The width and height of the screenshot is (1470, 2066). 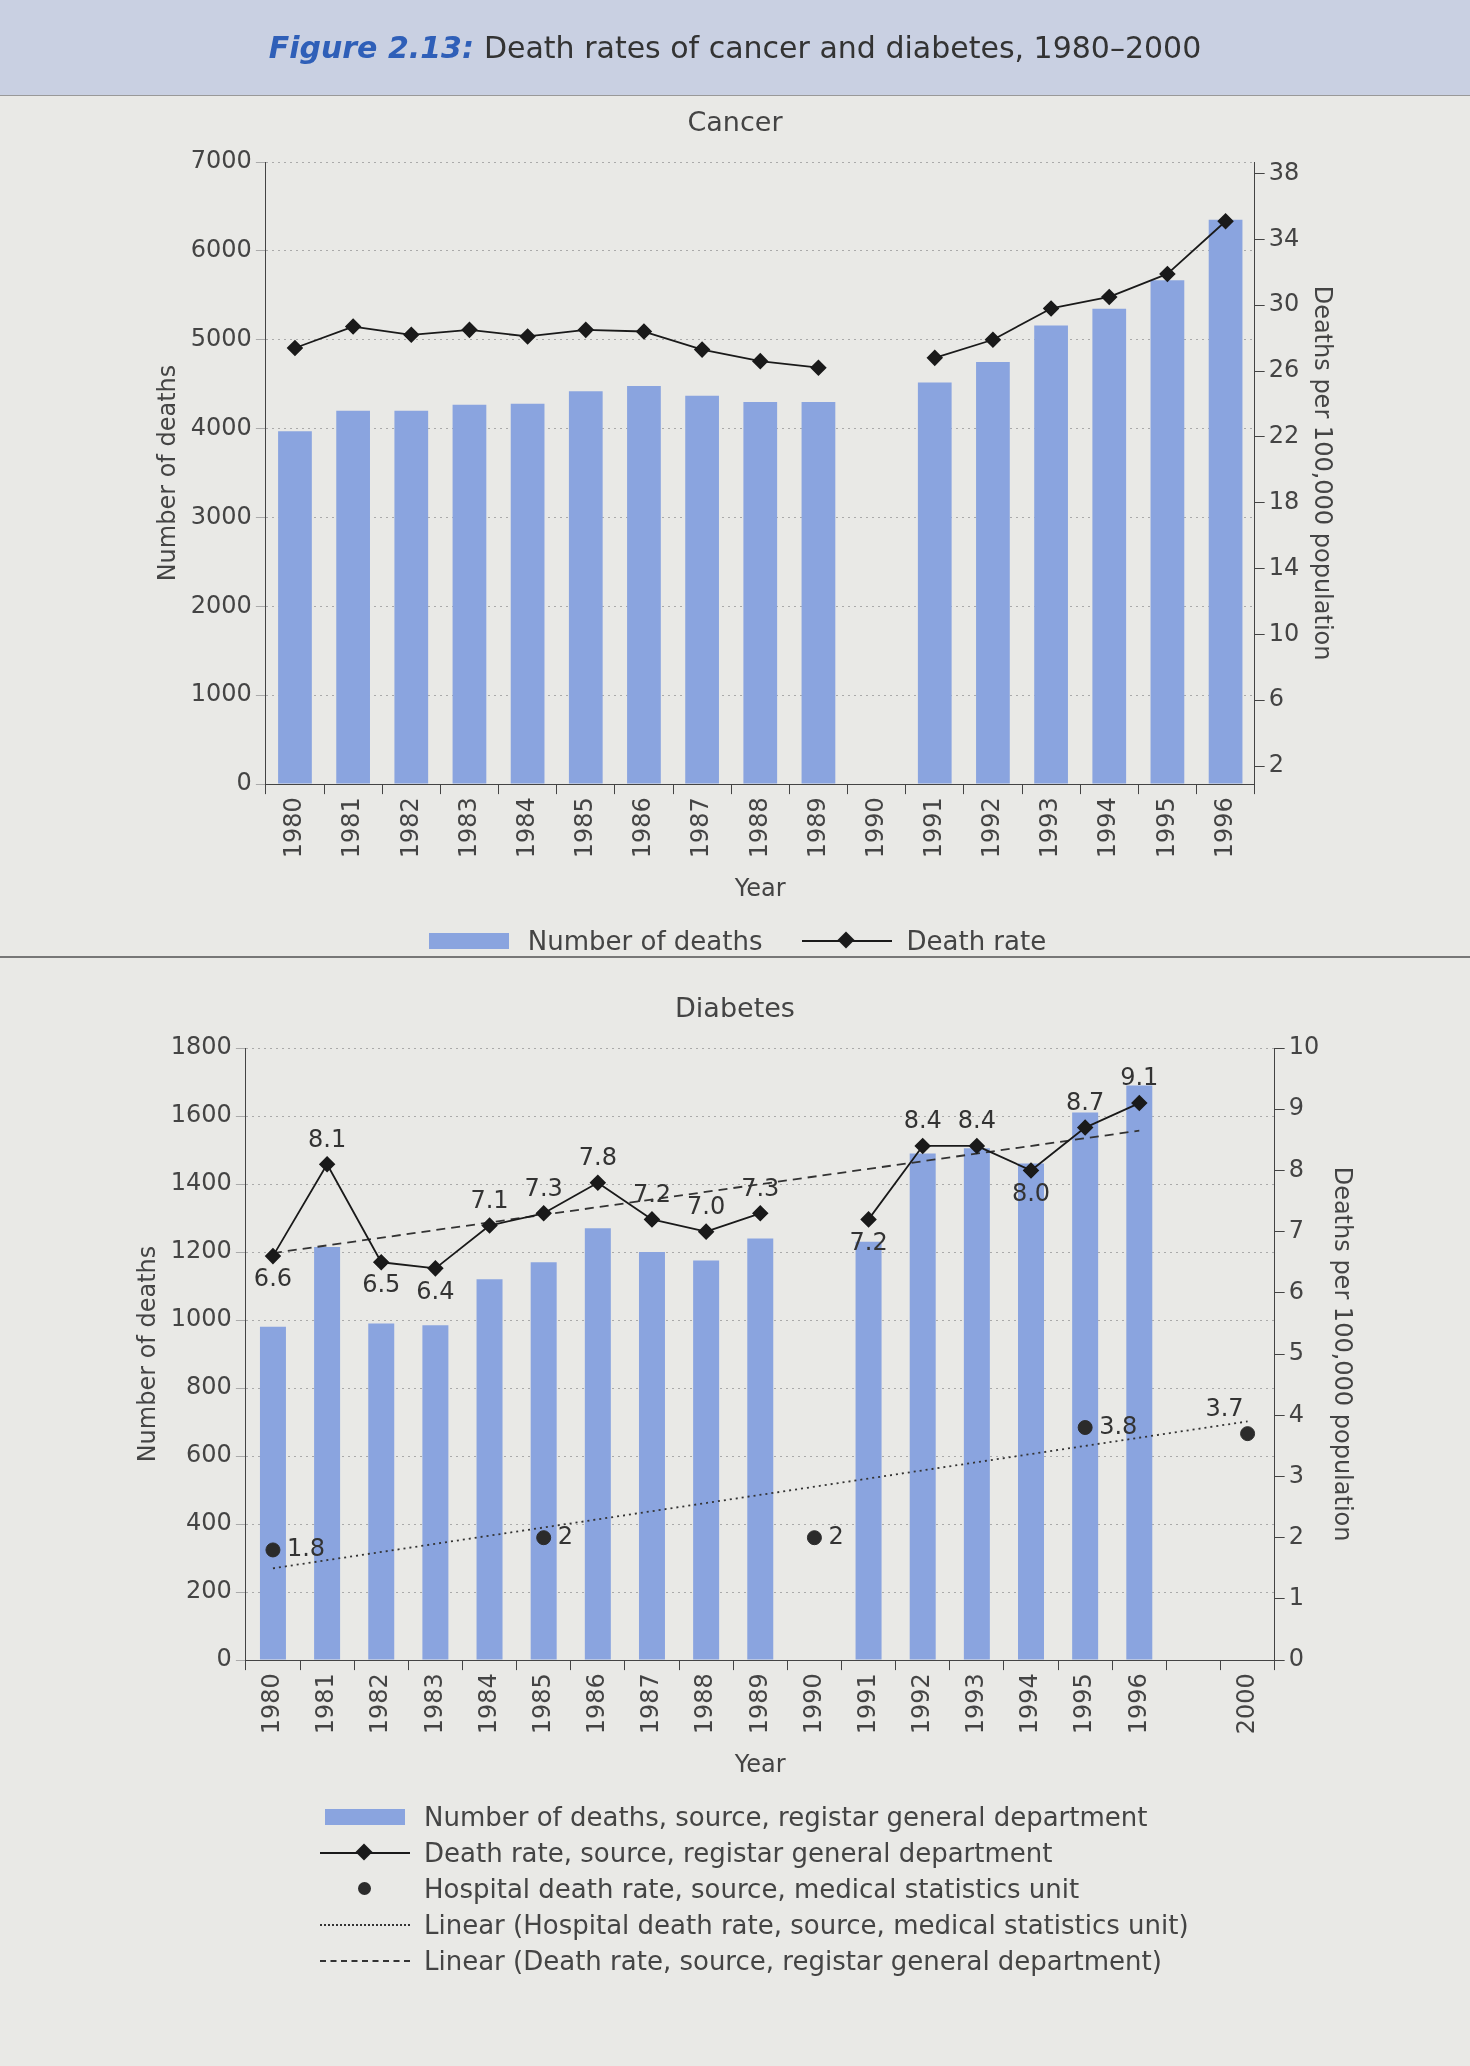 What do you see at coordinates (836, 1535) in the screenshot?
I see `data-label: 2` at bounding box center [836, 1535].